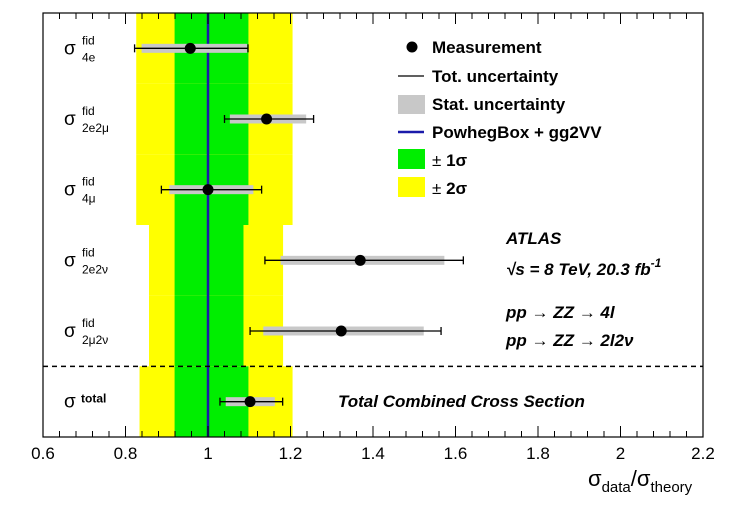 Image resolution: width=747 pixels, height=509 pixels. I want to click on row-label-3: σ, so click(70, 260).